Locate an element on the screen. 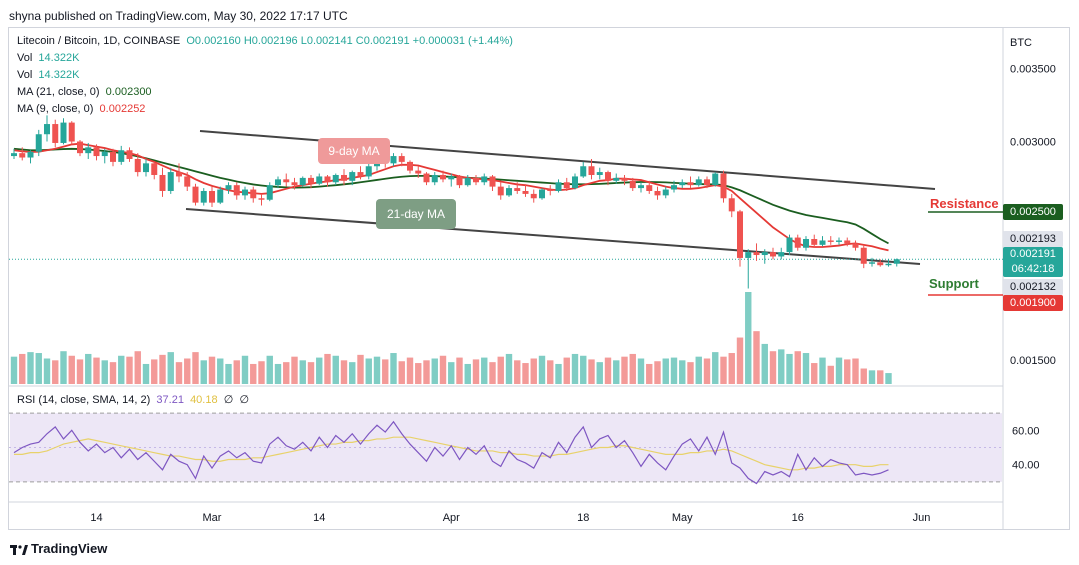 The height and width of the screenshot is (565, 1079). rsi-sma-value: 40.18 is located at coordinates (204, 400).